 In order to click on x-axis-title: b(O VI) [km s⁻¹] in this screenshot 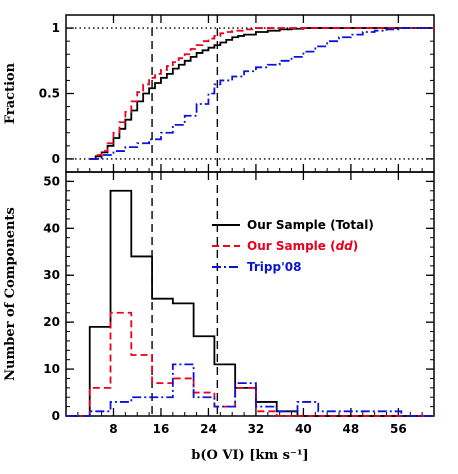, I will do `click(249, 455)`.